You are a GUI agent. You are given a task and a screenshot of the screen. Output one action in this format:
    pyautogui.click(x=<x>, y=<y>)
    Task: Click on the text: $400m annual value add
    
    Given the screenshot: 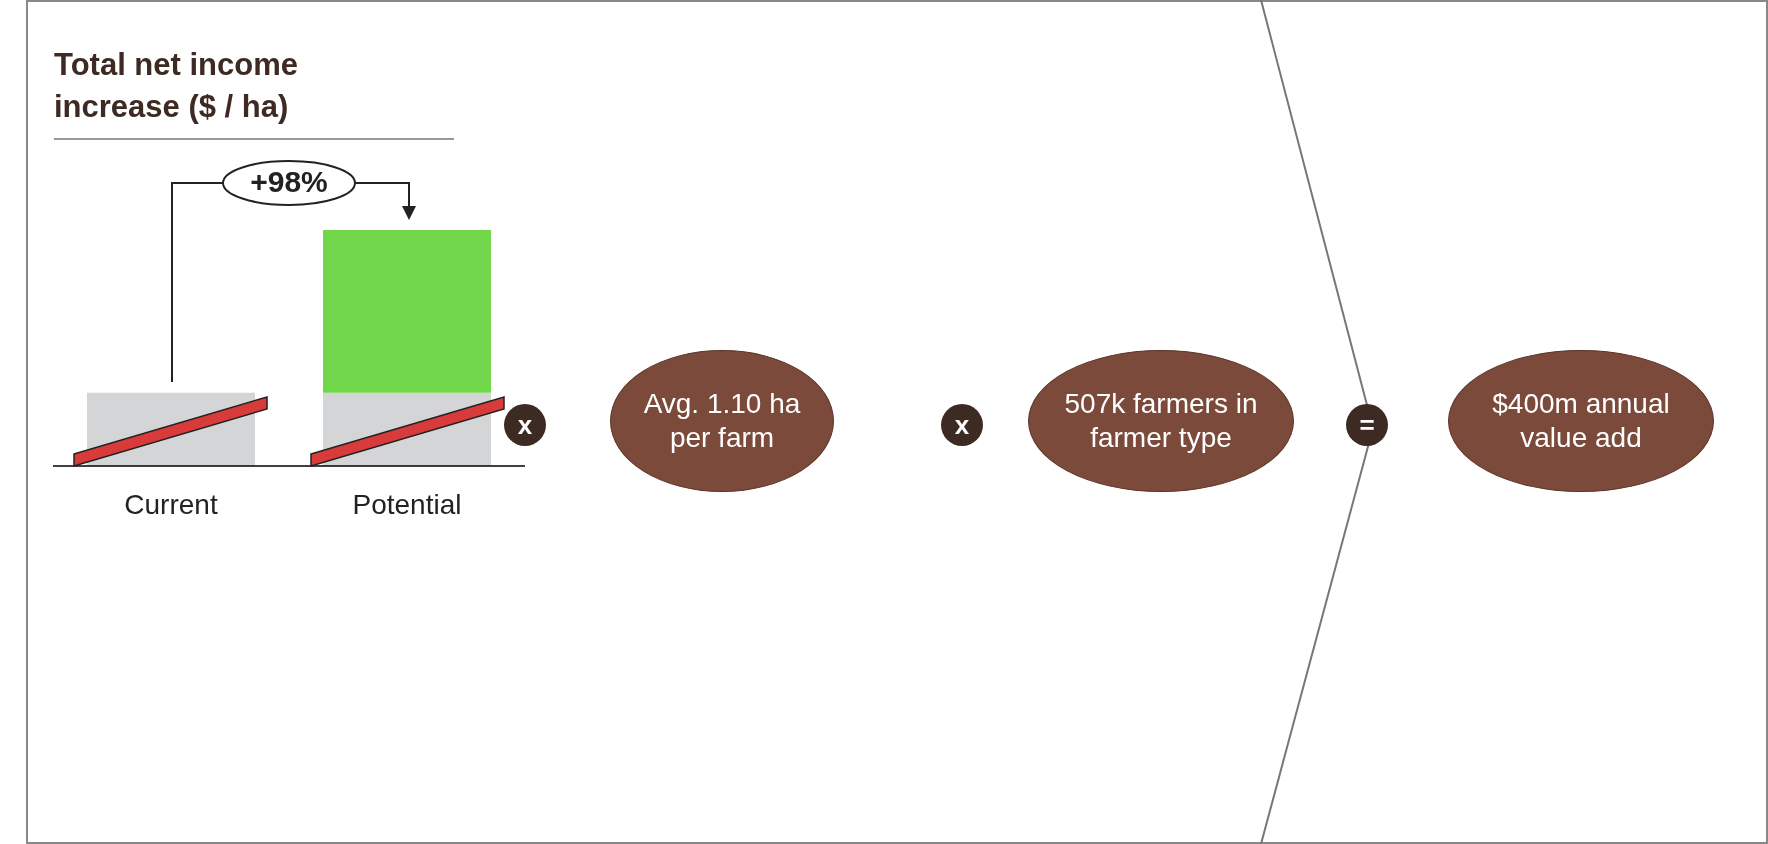 What is the action you would take?
    pyautogui.click(x=1581, y=421)
    